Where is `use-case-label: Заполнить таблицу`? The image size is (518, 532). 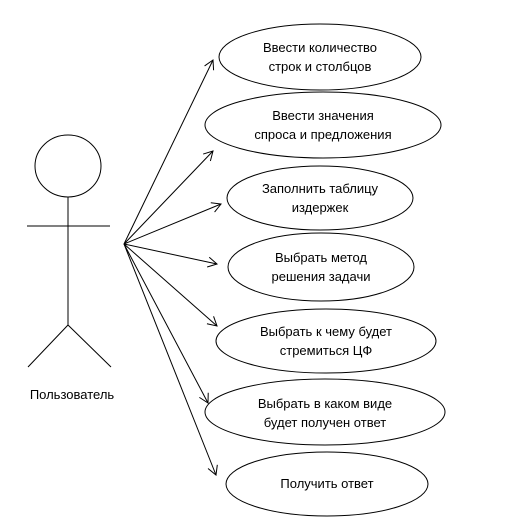
use-case-label: Заполнить таблицу is located at coordinates (320, 188).